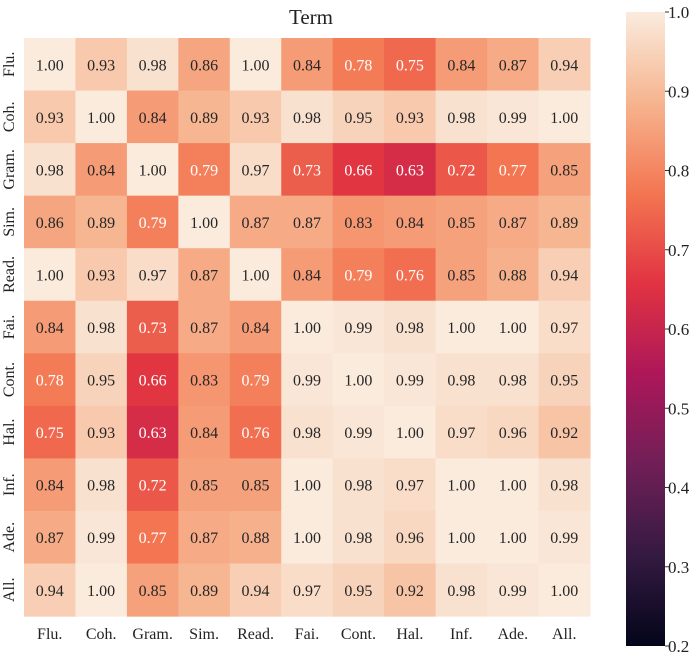  I want to click on cell-value-label: 0.92, so click(410, 591).